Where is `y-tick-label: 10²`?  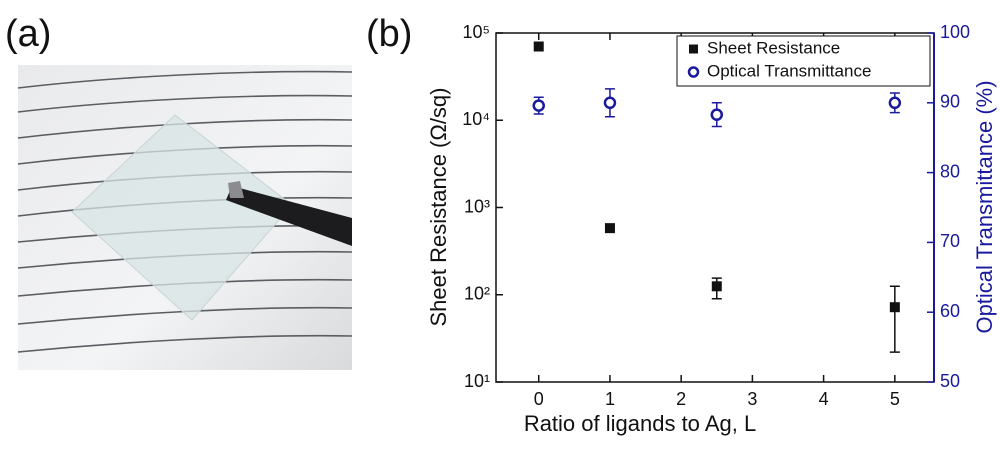 y-tick-label: 10² is located at coordinates (477, 294).